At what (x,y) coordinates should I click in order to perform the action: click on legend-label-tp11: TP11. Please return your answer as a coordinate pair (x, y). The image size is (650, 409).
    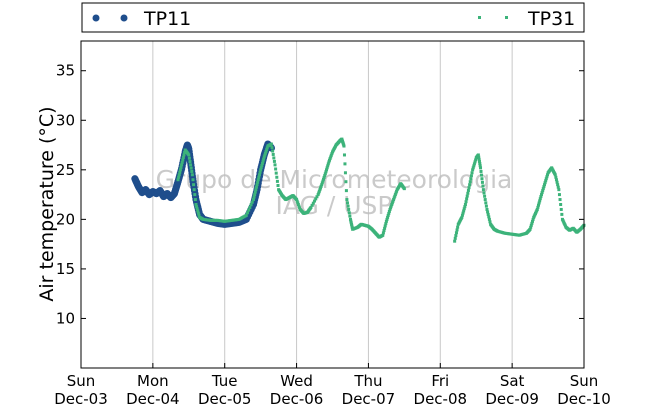
    Looking at the image, I should click on (167, 19).